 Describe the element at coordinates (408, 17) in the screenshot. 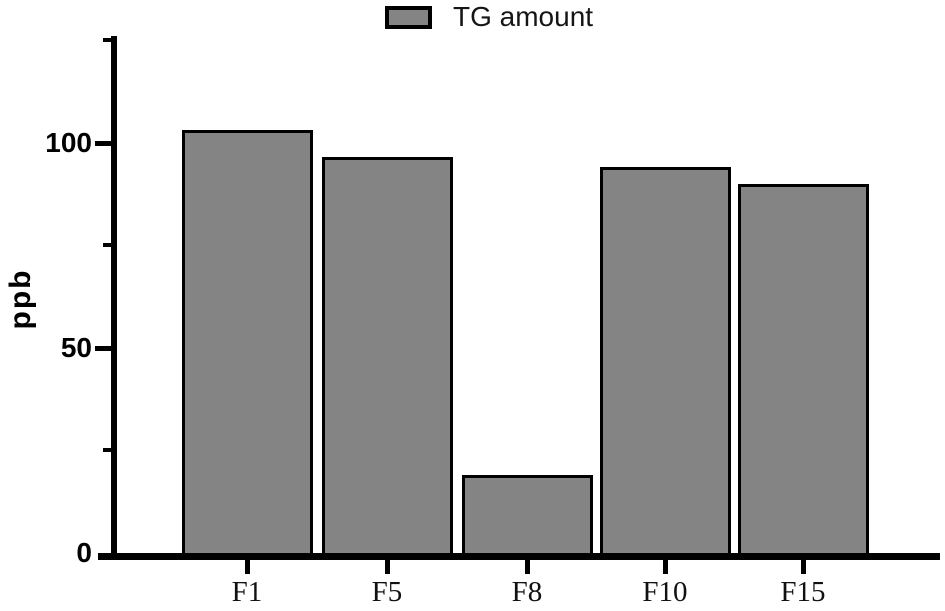

I see `legend-swatch` at that location.